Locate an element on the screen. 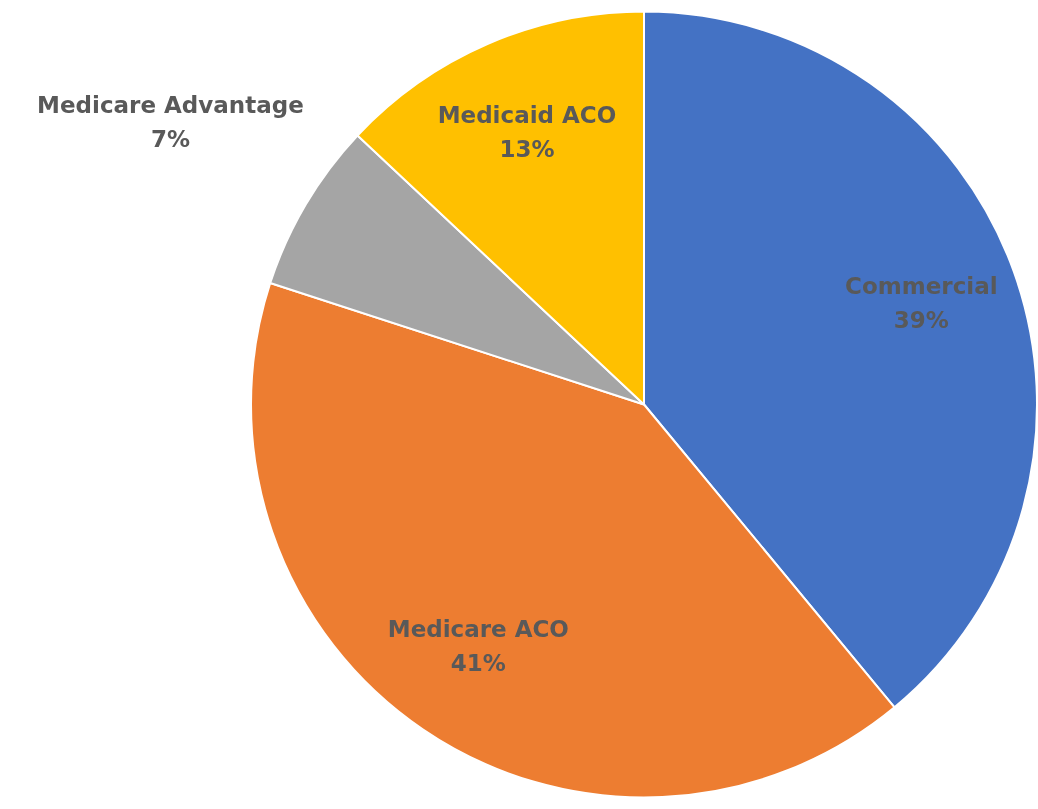 Image resolution: width=1038 pixels, height=809 pixels. slice-label: Commercial is located at coordinates (921, 285).